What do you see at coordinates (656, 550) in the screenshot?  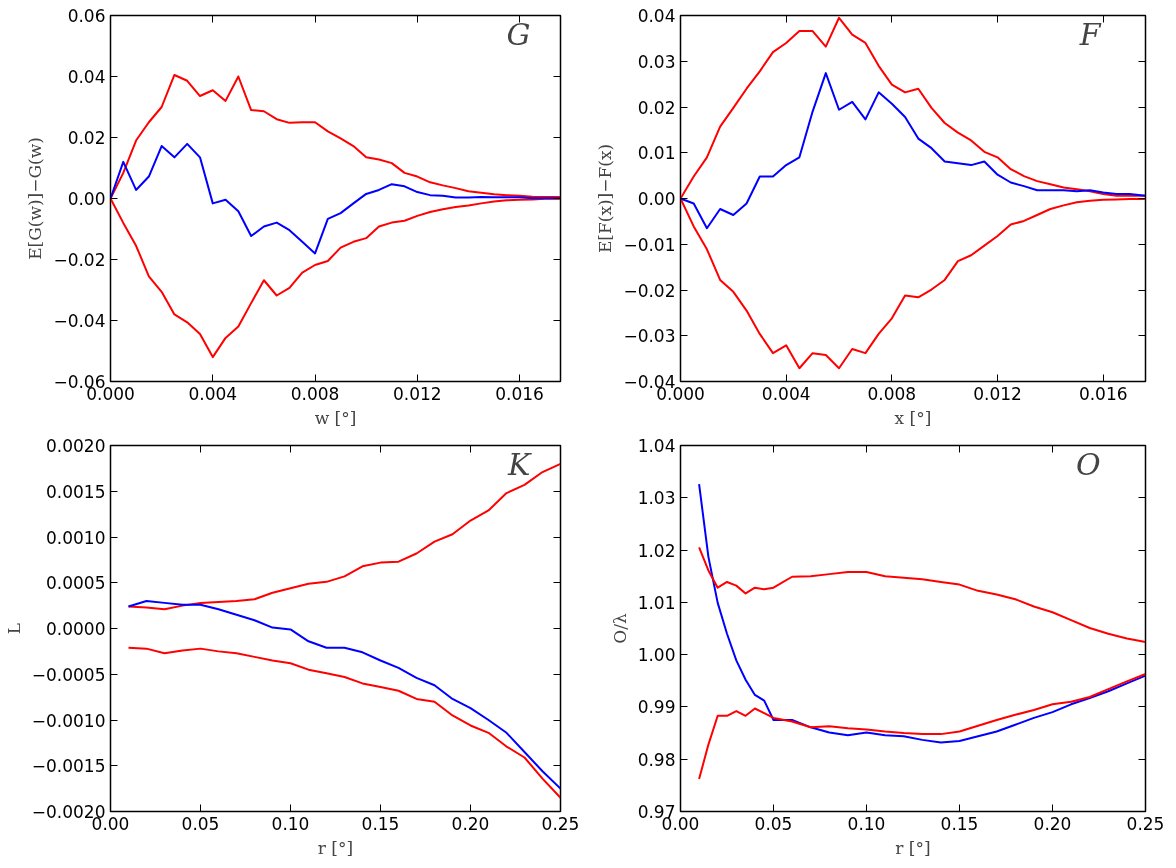 I see `y-tick-label: 1.02` at bounding box center [656, 550].